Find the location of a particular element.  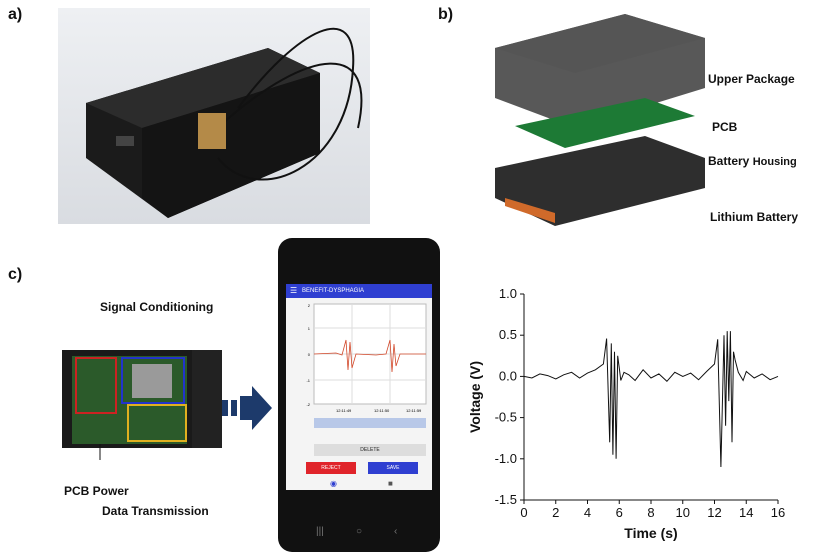

label-battery-housing: Battery Housing is located at coordinates (752, 161).